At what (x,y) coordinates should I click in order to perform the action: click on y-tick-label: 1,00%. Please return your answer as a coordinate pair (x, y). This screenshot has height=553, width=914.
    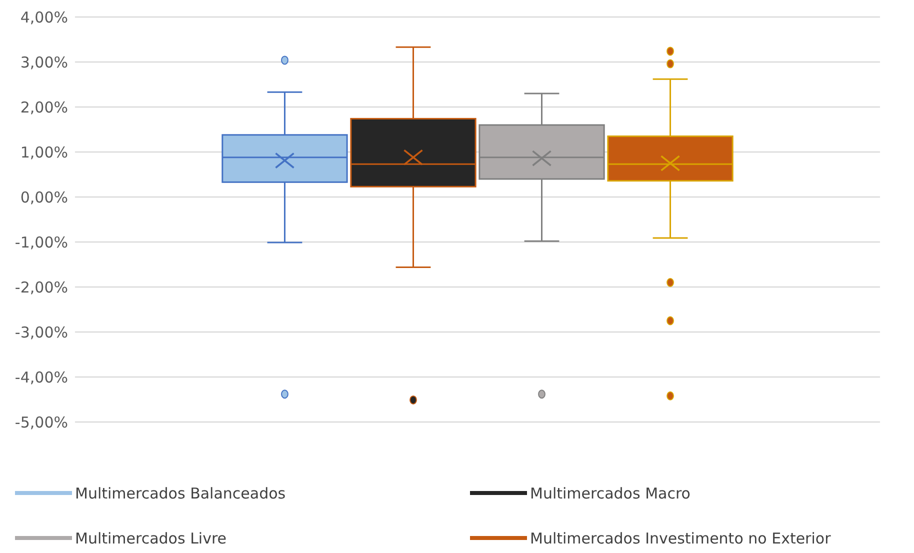
    Looking at the image, I should click on (44, 152).